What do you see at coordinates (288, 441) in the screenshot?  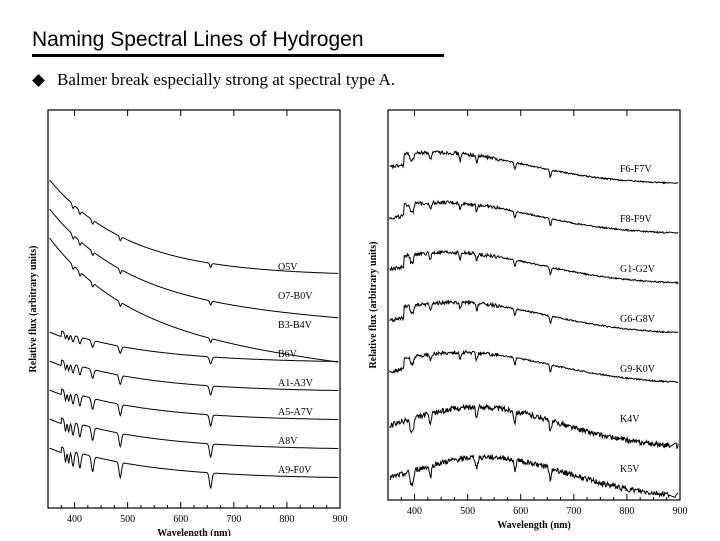 I see `spectral-type-label: A8V` at bounding box center [288, 441].